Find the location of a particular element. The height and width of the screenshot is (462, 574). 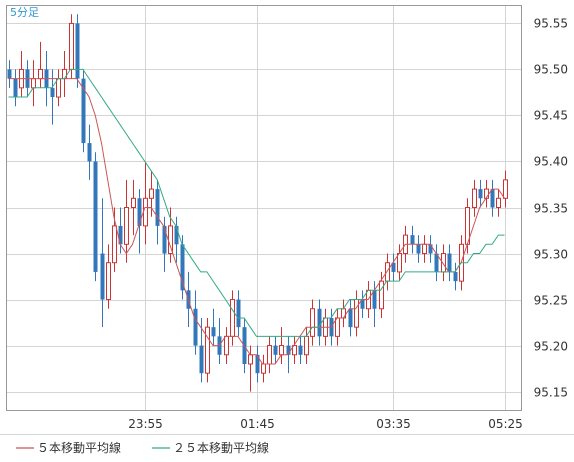

y-tick-label: 95.55 is located at coordinates (551, 24).